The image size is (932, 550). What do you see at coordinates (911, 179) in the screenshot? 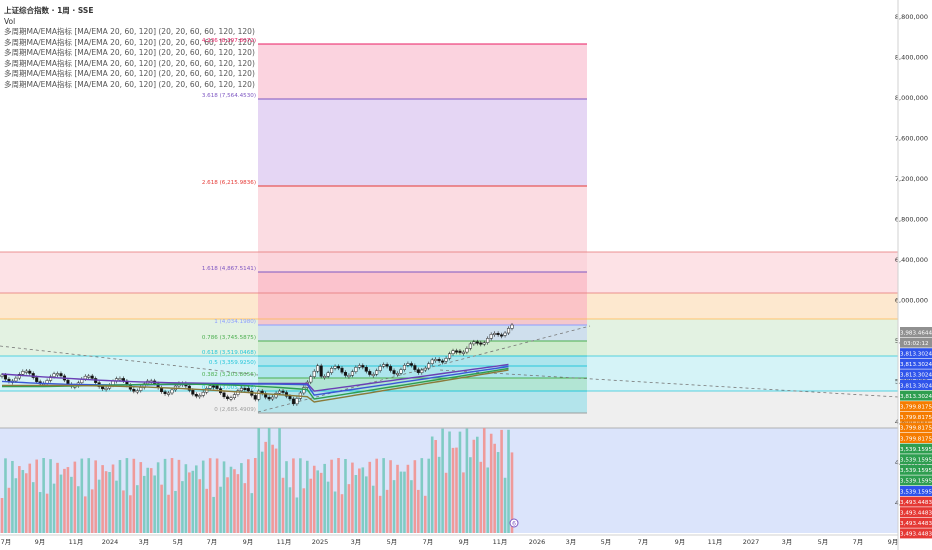
I see `y-axis-tick-label: 7,200,000` at bounding box center [911, 179].